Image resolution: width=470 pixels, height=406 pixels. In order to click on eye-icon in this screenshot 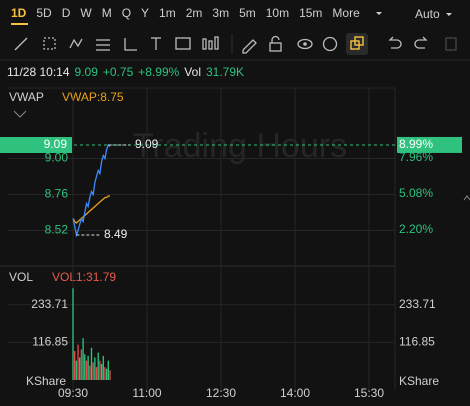, I will do `click(305, 44)`.